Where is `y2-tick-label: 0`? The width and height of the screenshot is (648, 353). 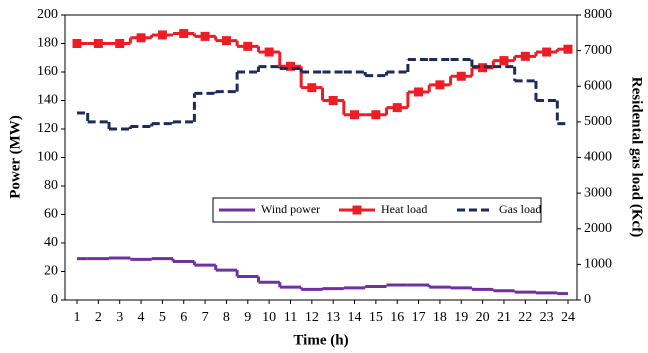 y2-tick-label: 0 is located at coordinates (587, 299).